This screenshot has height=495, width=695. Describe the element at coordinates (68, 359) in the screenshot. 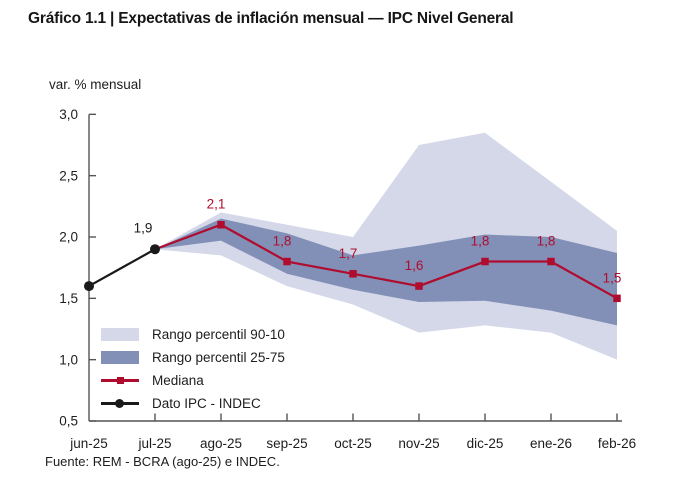

I see `y-tick-label: 1,0` at that location.